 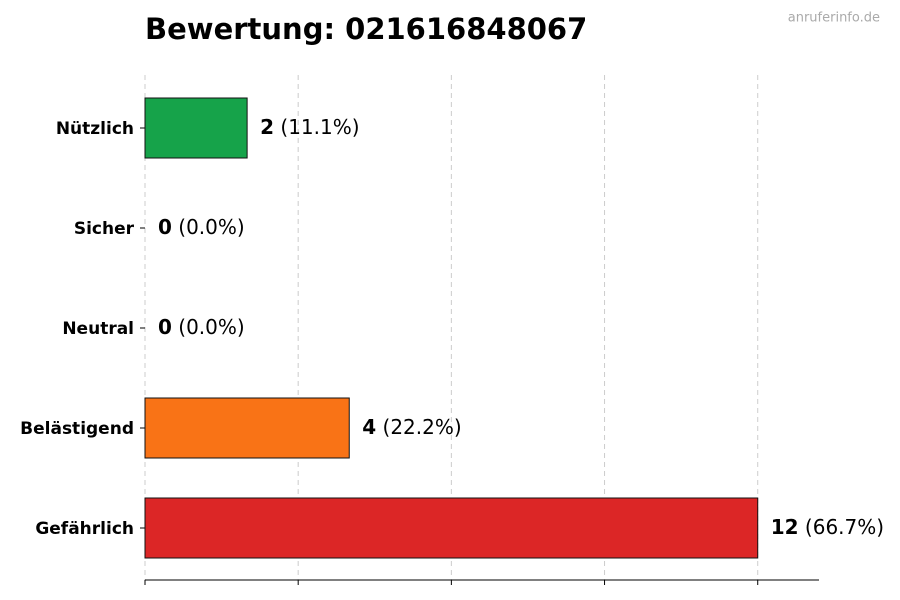 What do you see at coordinates (317, 127) in the screenshot?
I see `percent-label: (11.1%)` at bounding box center [317, 127].